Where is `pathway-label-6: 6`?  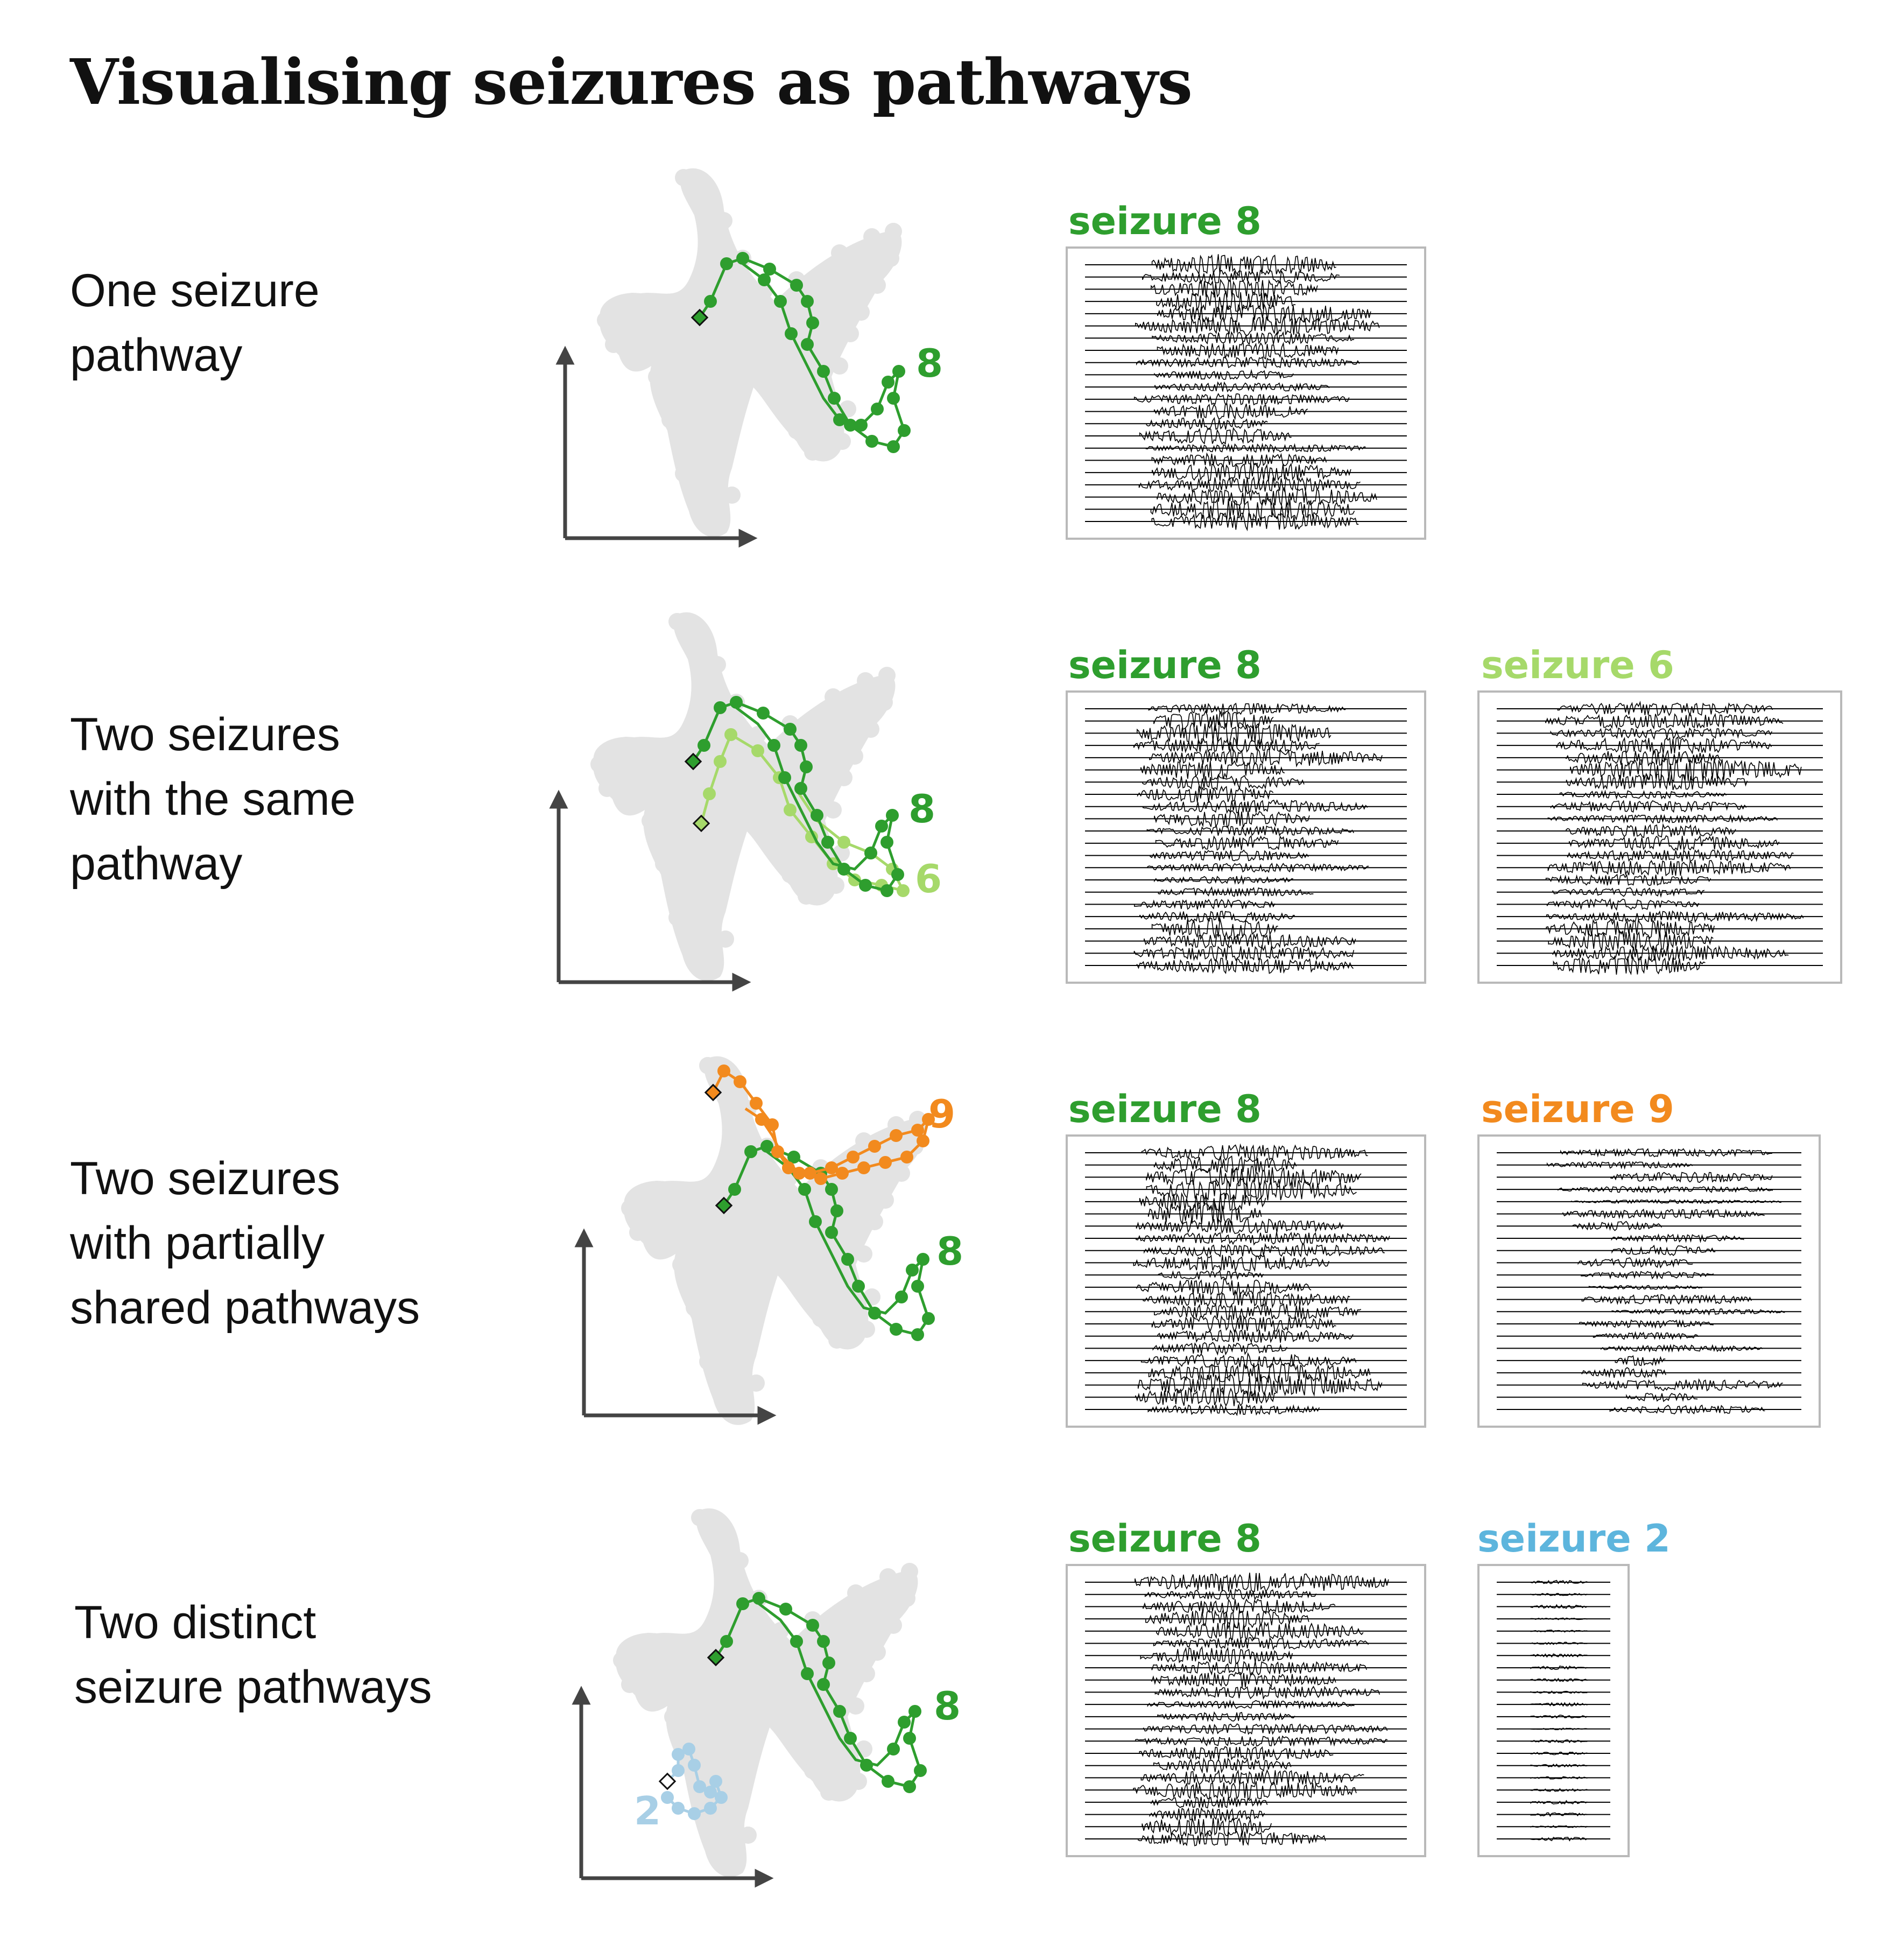
pathway-label-6: 6 is located at coordinates (928, 878).